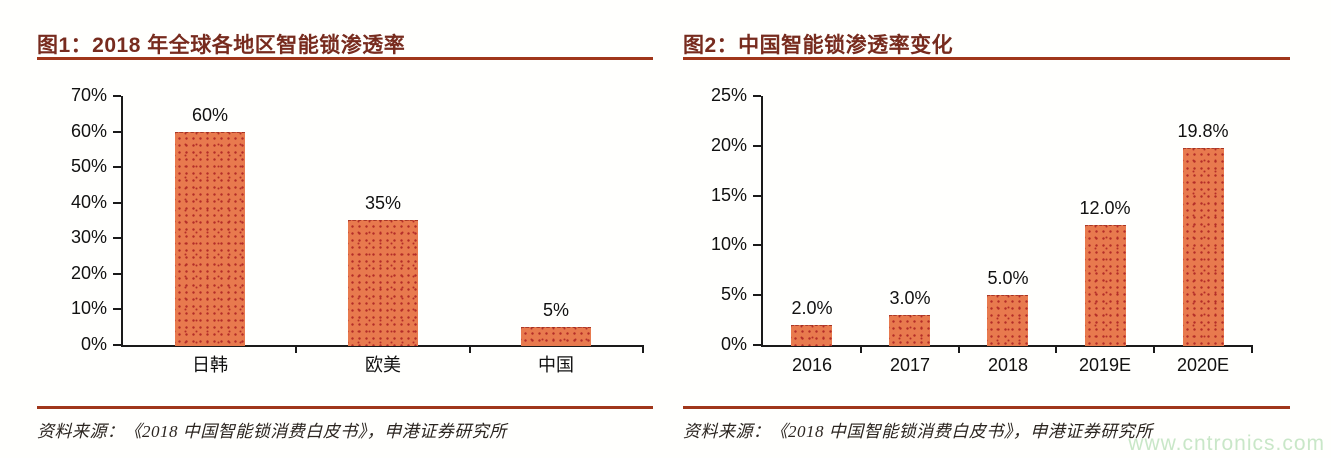 The width and height of the screenshot is (1331, 458). Describe the element at coordinates (1007, 320) in the screenshot. I see `bar-2018` at that location.